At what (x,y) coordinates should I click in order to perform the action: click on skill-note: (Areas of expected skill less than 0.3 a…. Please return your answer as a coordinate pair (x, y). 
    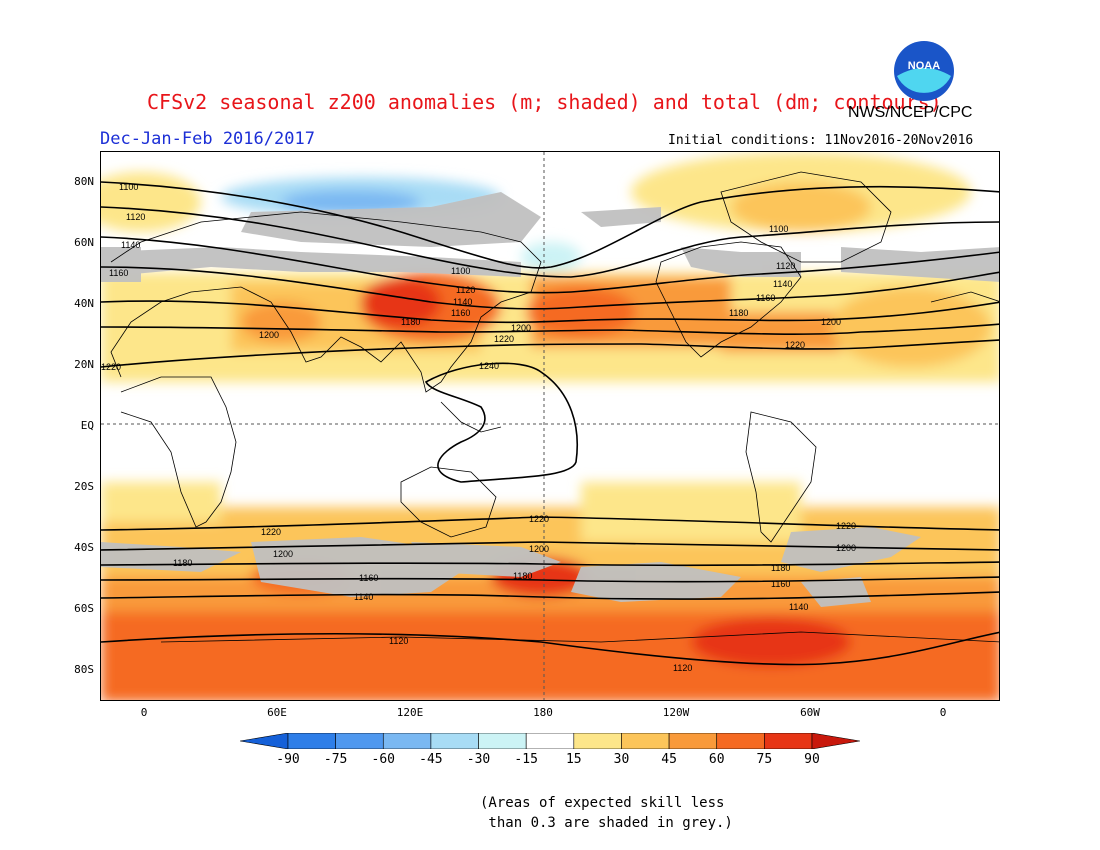
    Looking at the image, I should click on (606, 813).